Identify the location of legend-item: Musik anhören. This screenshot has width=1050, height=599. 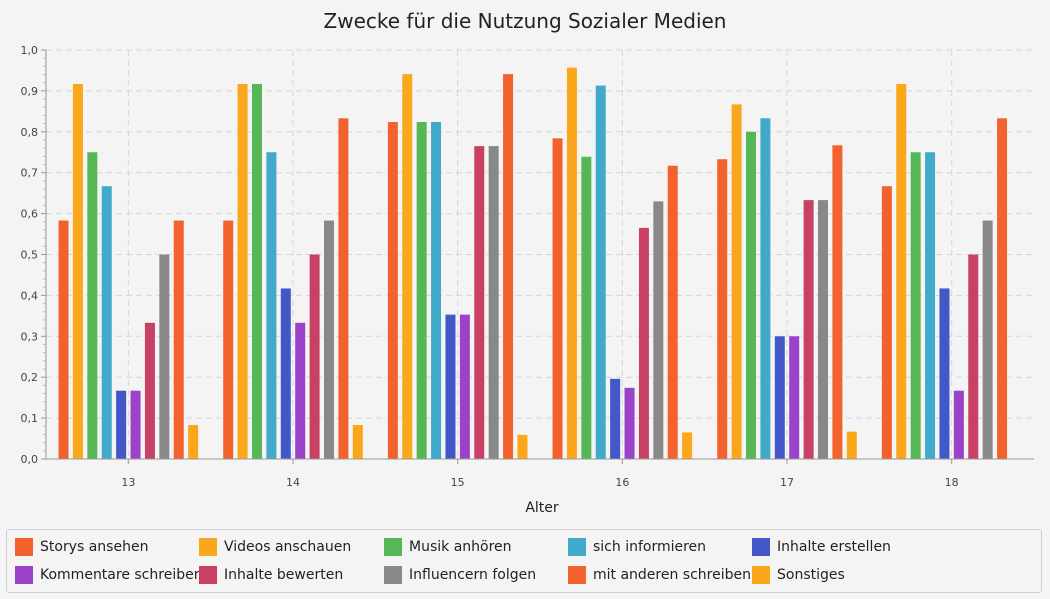
(448, 547).